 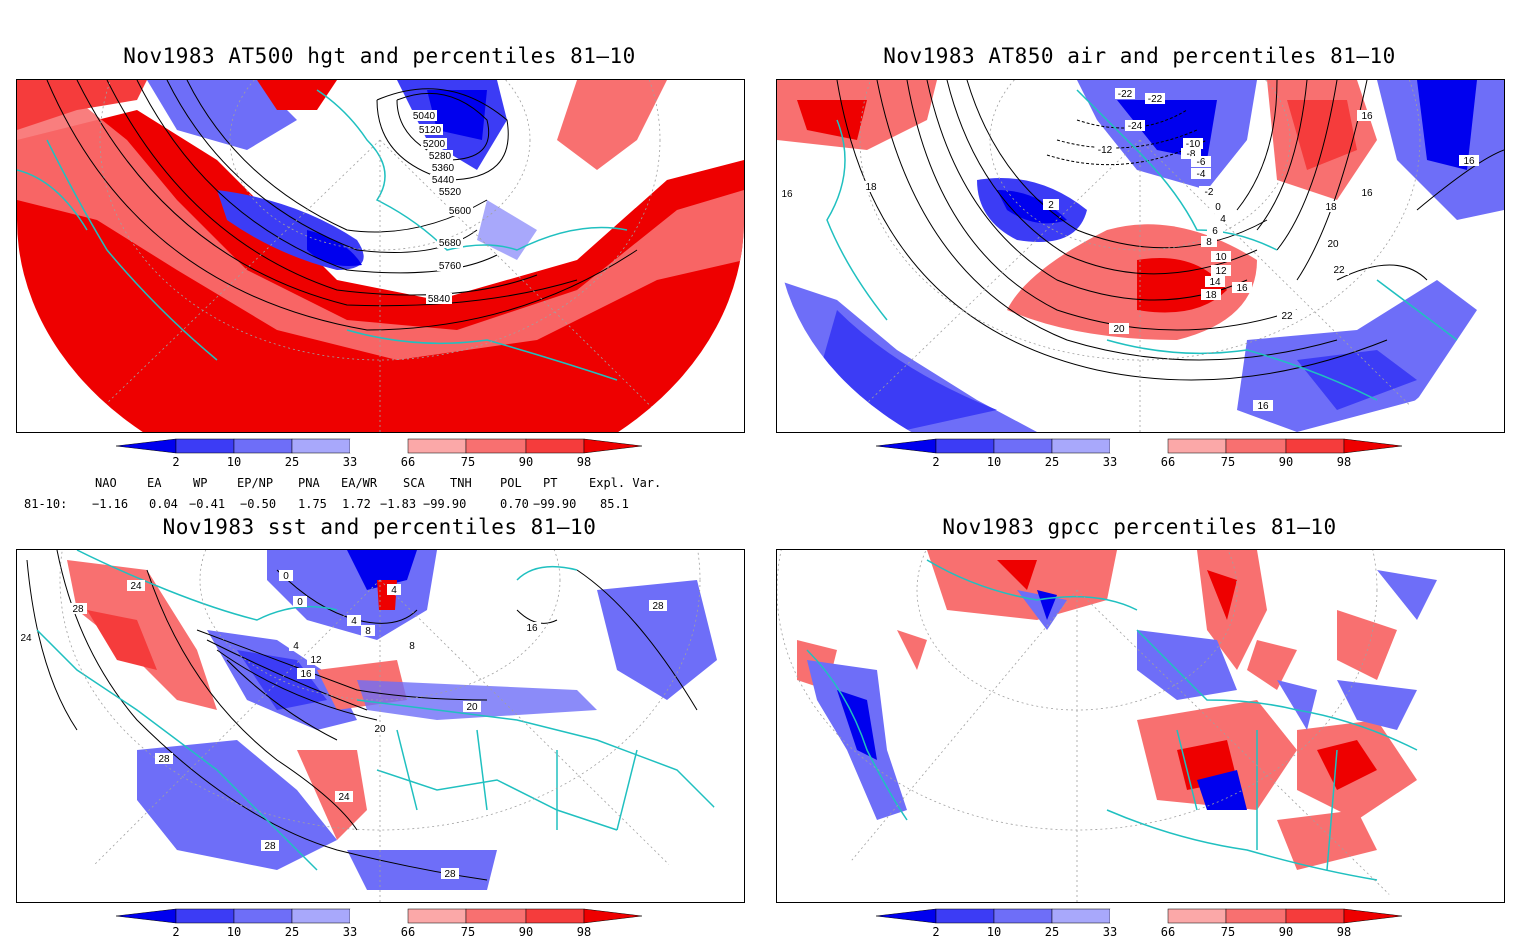 I want to click on index-header: EA, so click(x=154, y=483).